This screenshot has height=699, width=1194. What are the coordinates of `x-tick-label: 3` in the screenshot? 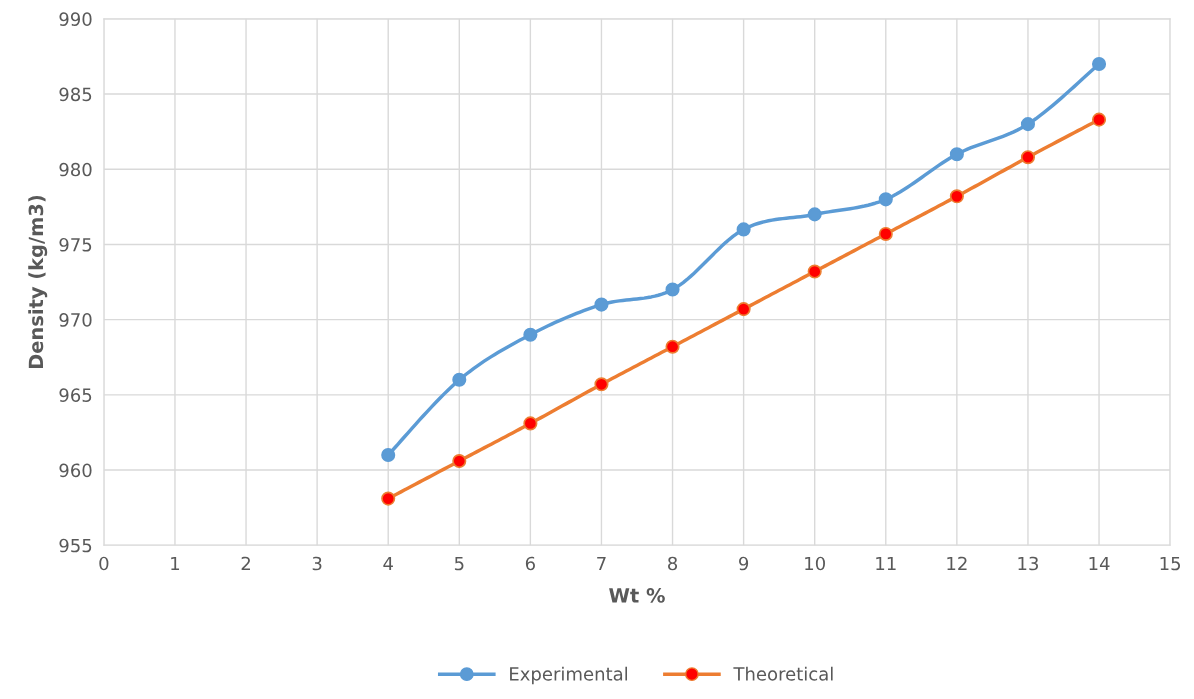 It's located at (317, 563).